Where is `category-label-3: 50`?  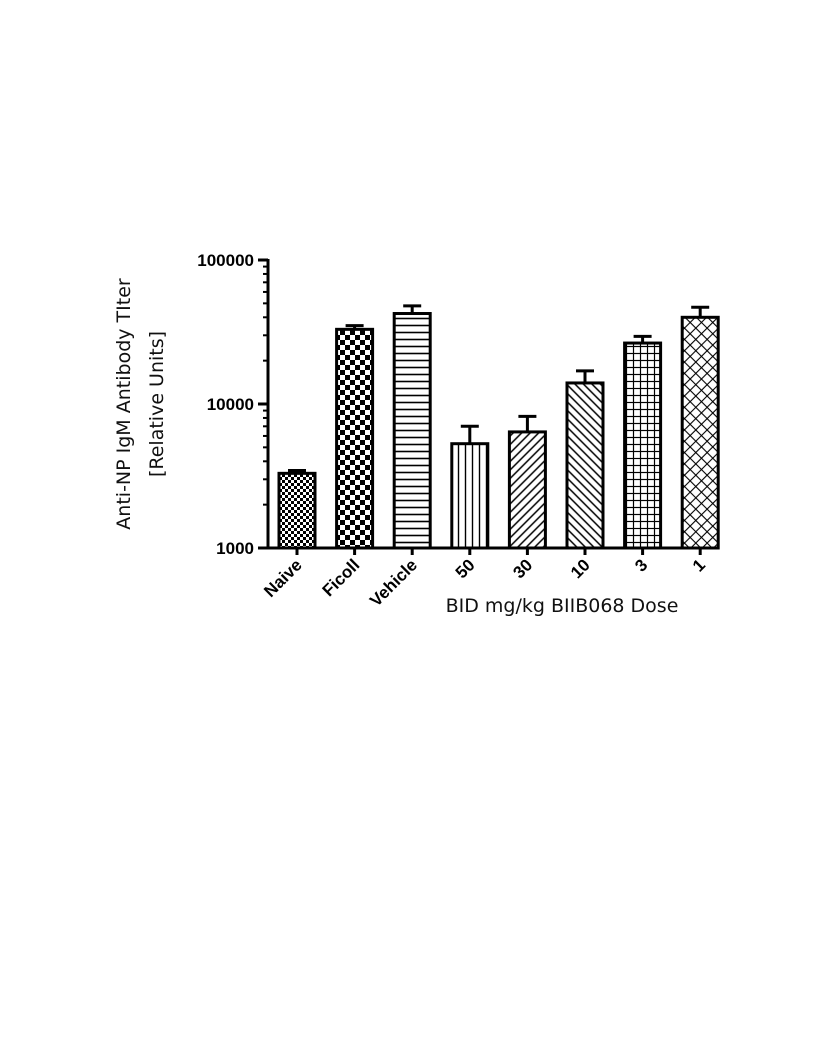 category-label-3: 50 is located at coordinates (465, 568).